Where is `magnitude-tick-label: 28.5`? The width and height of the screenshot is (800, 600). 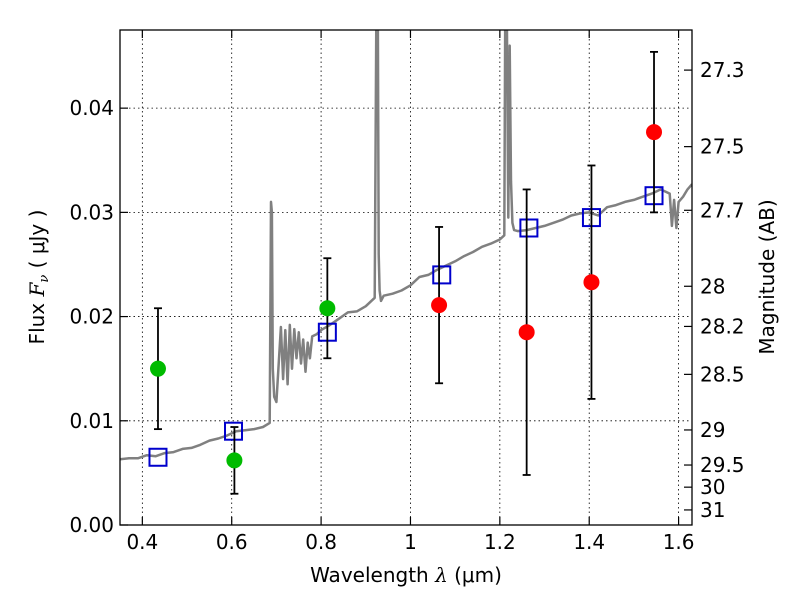
magnitude-tick-label: 28.5 is located at coordinates (722, 374).